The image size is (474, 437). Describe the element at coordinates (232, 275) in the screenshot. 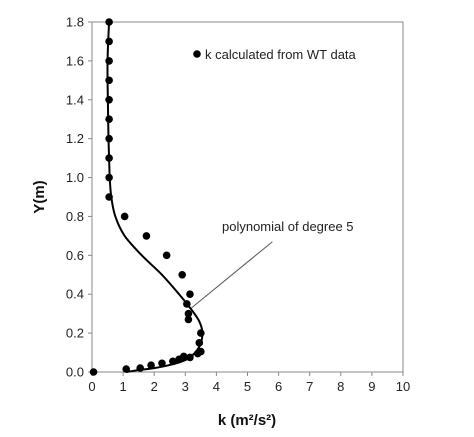

I see `annotation-leader-line` at that location.